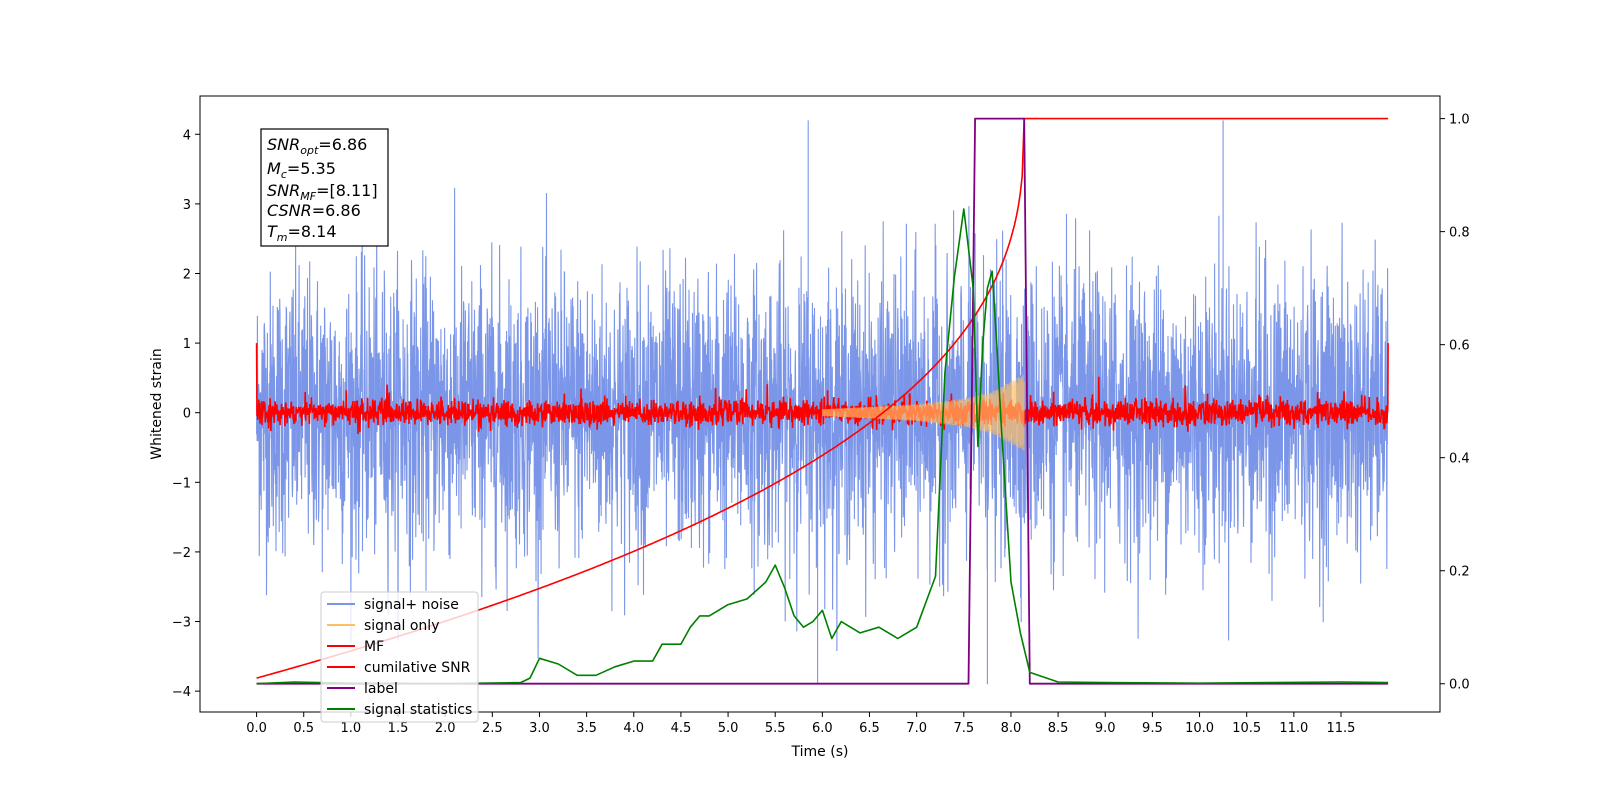 The image size is (1600, 804). Describe the element at coordinates (1459, 233) in the screenshot. I see `y-tick-label-right: 0.8` at that location.